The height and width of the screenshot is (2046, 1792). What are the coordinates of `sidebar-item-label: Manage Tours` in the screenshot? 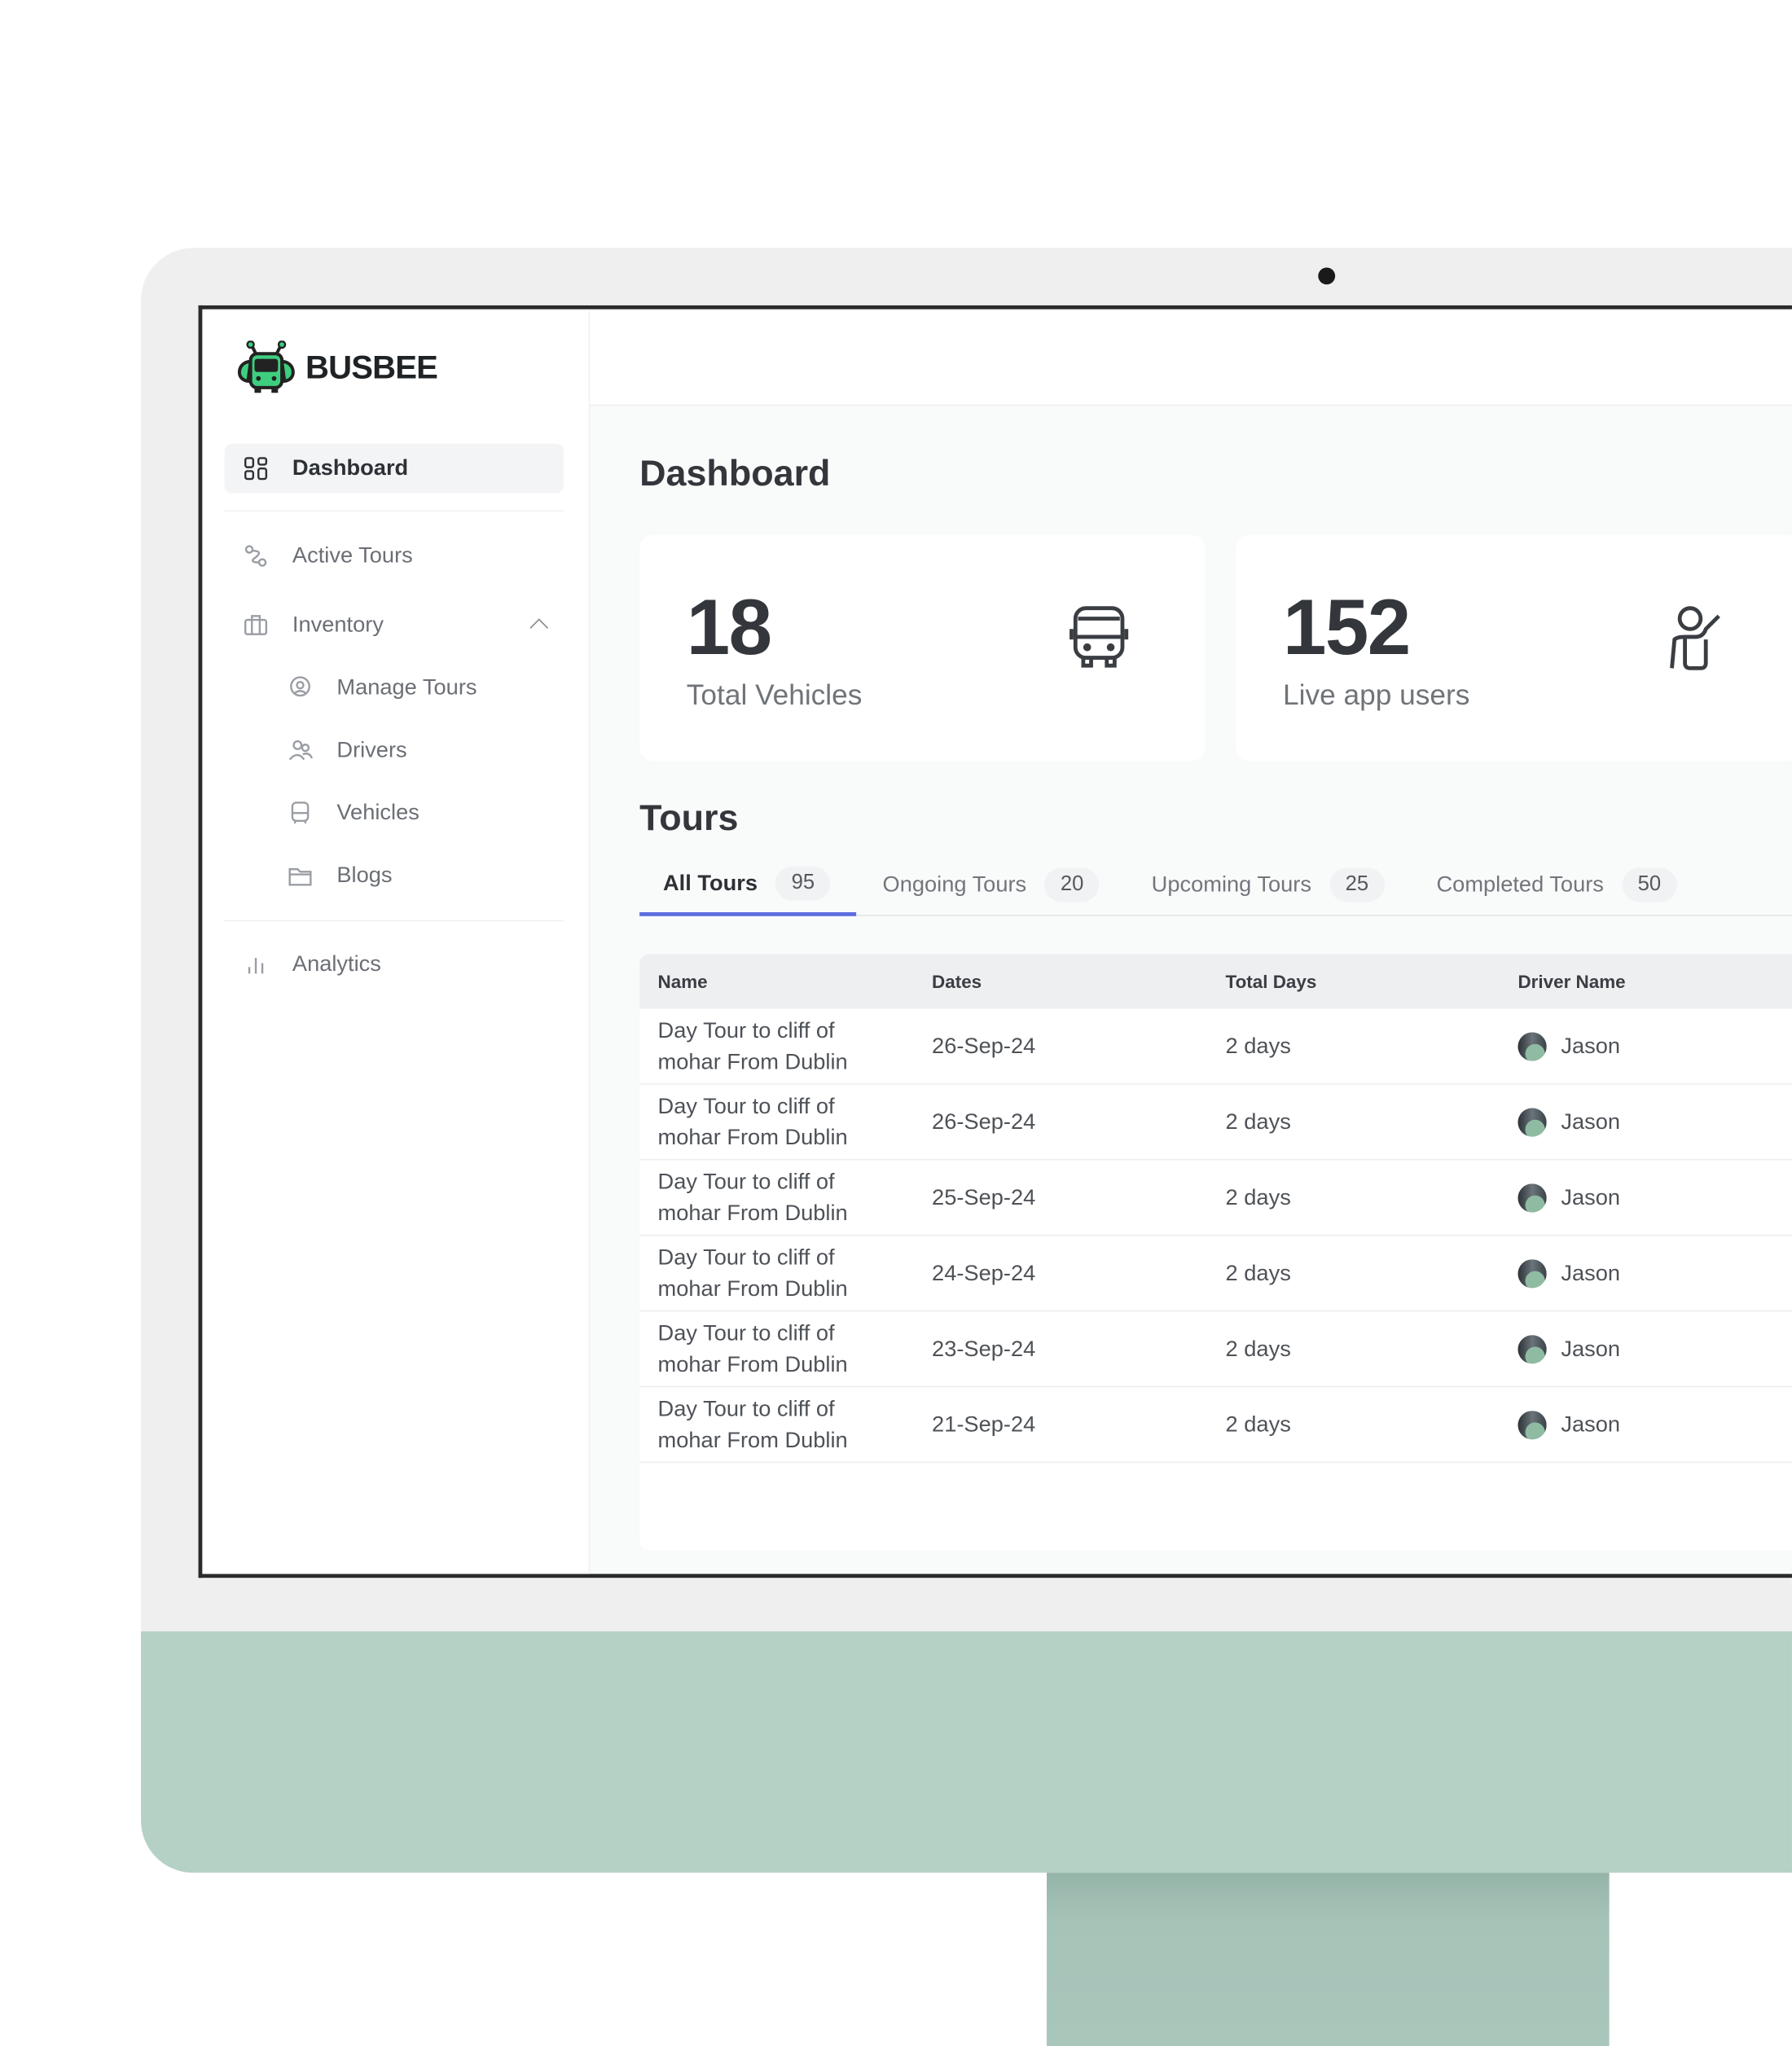 It's located at (406, 687).